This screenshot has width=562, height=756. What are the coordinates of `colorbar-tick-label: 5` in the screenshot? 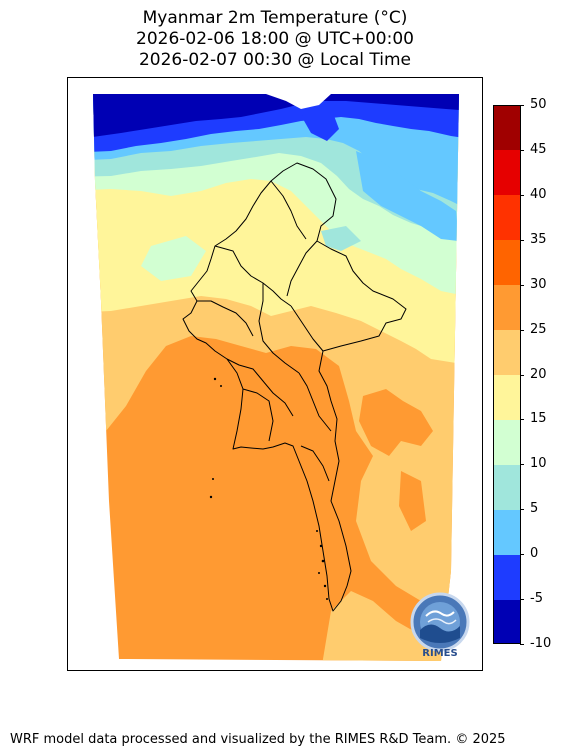 It's located at (528, 509).